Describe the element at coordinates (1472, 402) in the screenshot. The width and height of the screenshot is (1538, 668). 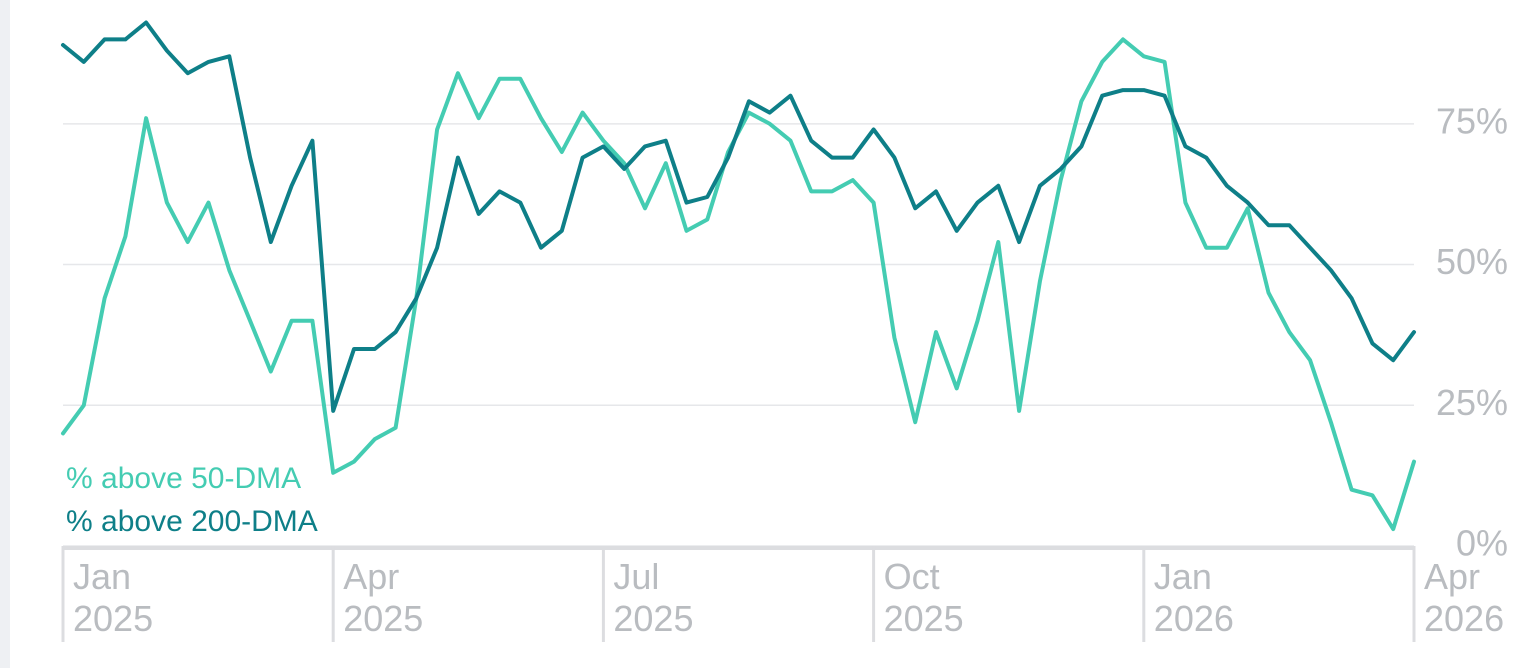
I see `y-tick-label: 25%` at that location.